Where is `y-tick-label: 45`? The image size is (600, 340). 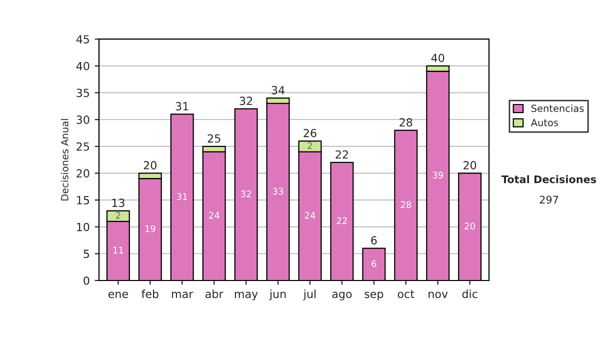 y-tick-label: 45 is located at coordinates (82, 39).